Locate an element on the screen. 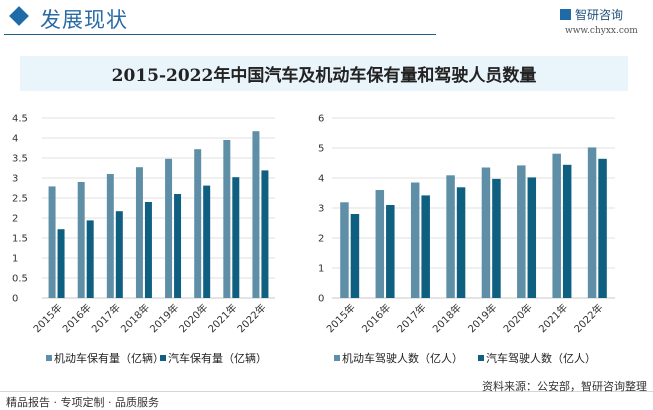 The width and height of the screenshot is (653, 410). y-tick-label: 2.5 is located at coordinates (20, 199).